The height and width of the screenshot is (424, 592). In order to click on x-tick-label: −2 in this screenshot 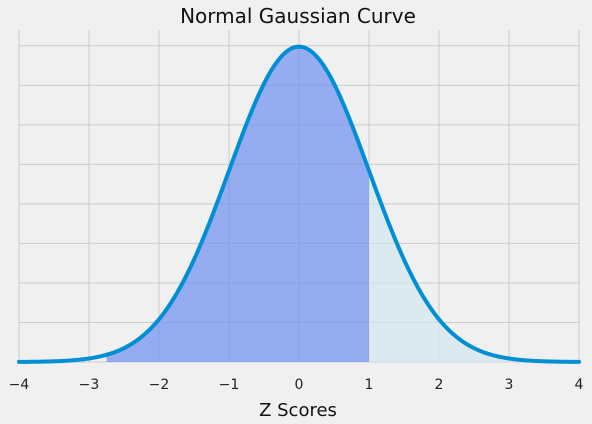, I will do `click(159, 385)`.